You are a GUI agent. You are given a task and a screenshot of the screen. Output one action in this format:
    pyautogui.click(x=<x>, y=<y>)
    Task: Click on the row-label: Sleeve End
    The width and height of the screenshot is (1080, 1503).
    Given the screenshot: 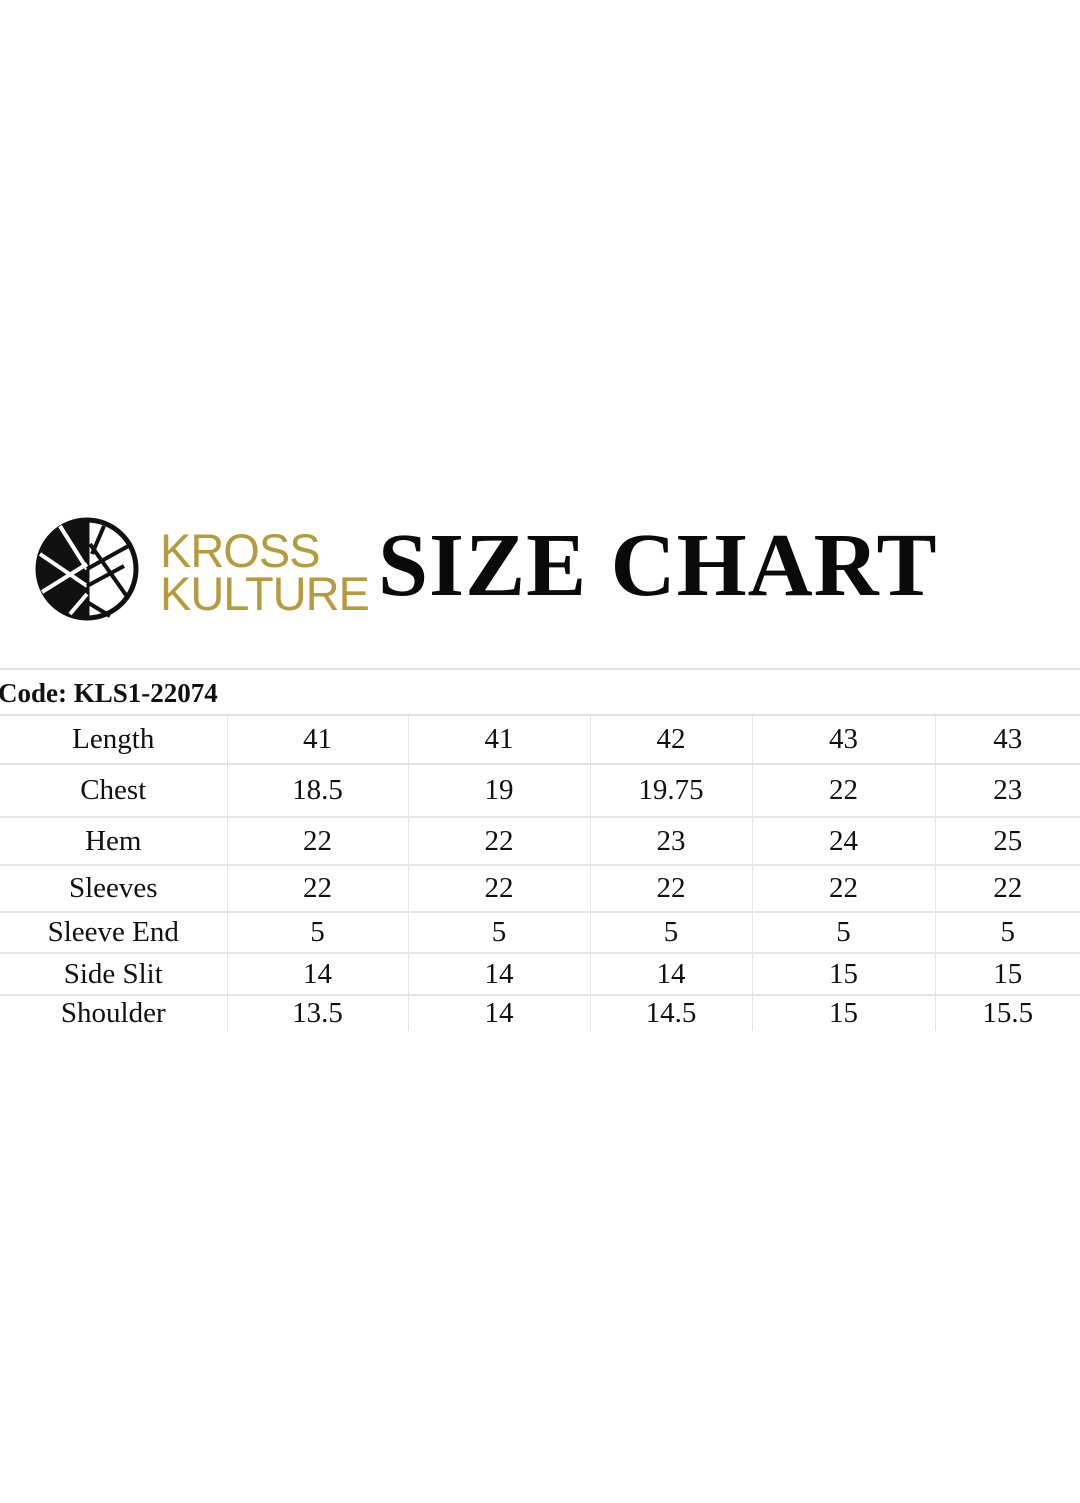 What is the action you would take?
    pyautogui.click(x=113, y=933)
    